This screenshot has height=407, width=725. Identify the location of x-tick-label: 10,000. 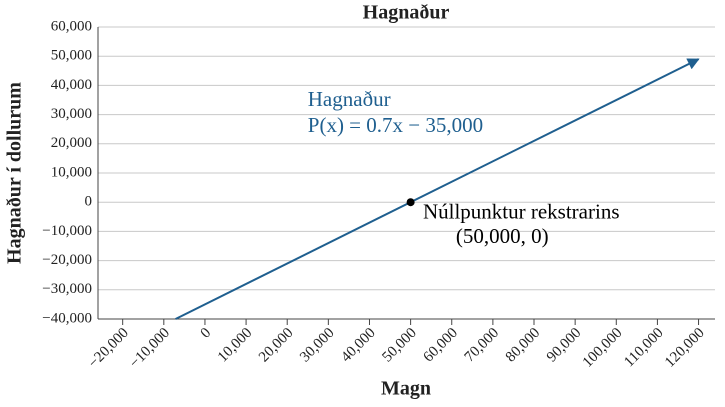
(235, 345).